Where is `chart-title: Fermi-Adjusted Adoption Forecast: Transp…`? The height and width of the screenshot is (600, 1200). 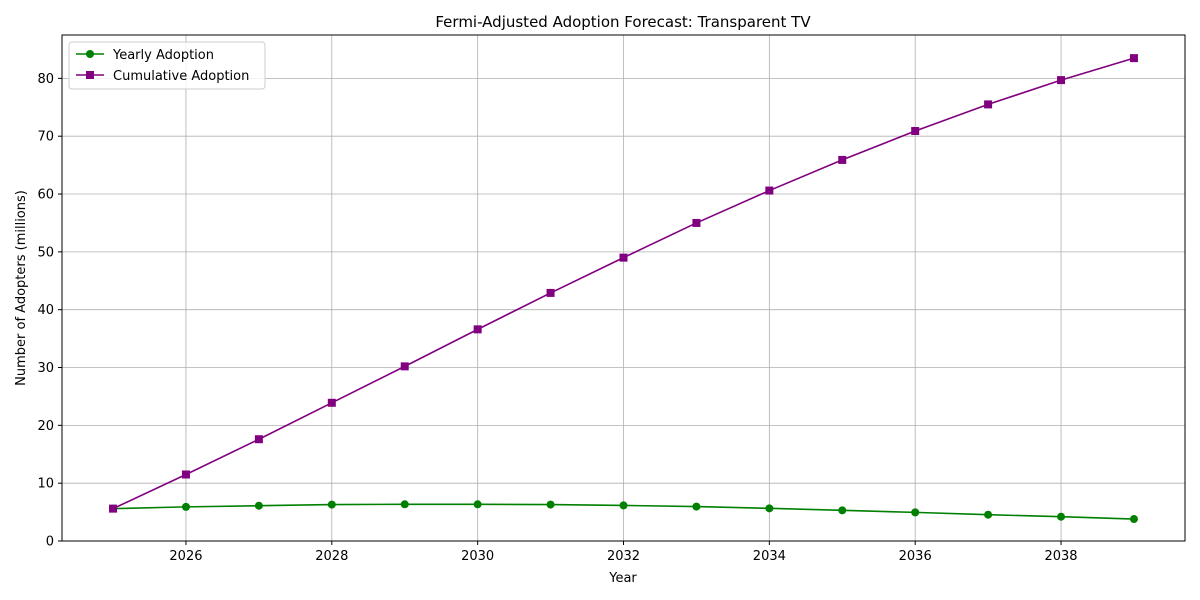 chart-title: Fermi-Adjusted Adoption Forecast: Transp… is located at coordinates (623, 22).